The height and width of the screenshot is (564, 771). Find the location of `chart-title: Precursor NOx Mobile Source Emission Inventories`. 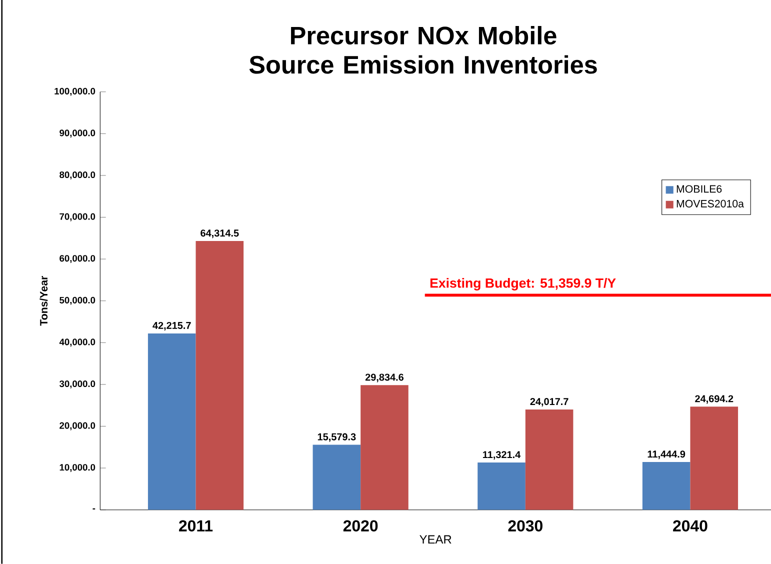

chart-title: Precursor NOx Mobile Source Emission Inventories is located at coordinates (423, 50).